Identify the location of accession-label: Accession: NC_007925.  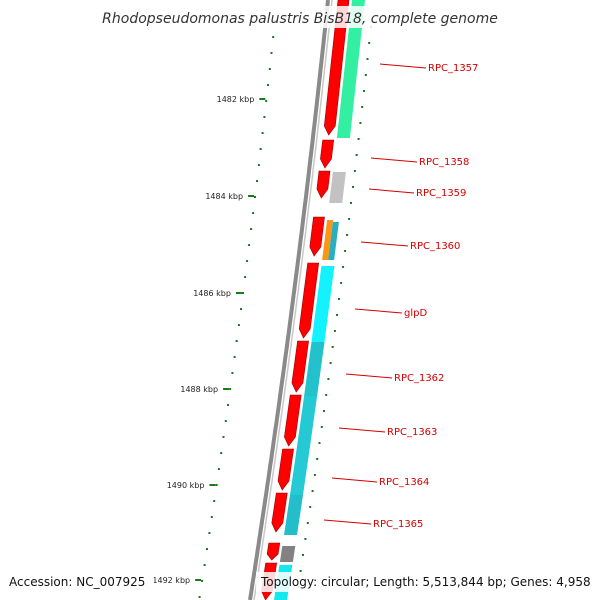
(77, 582).